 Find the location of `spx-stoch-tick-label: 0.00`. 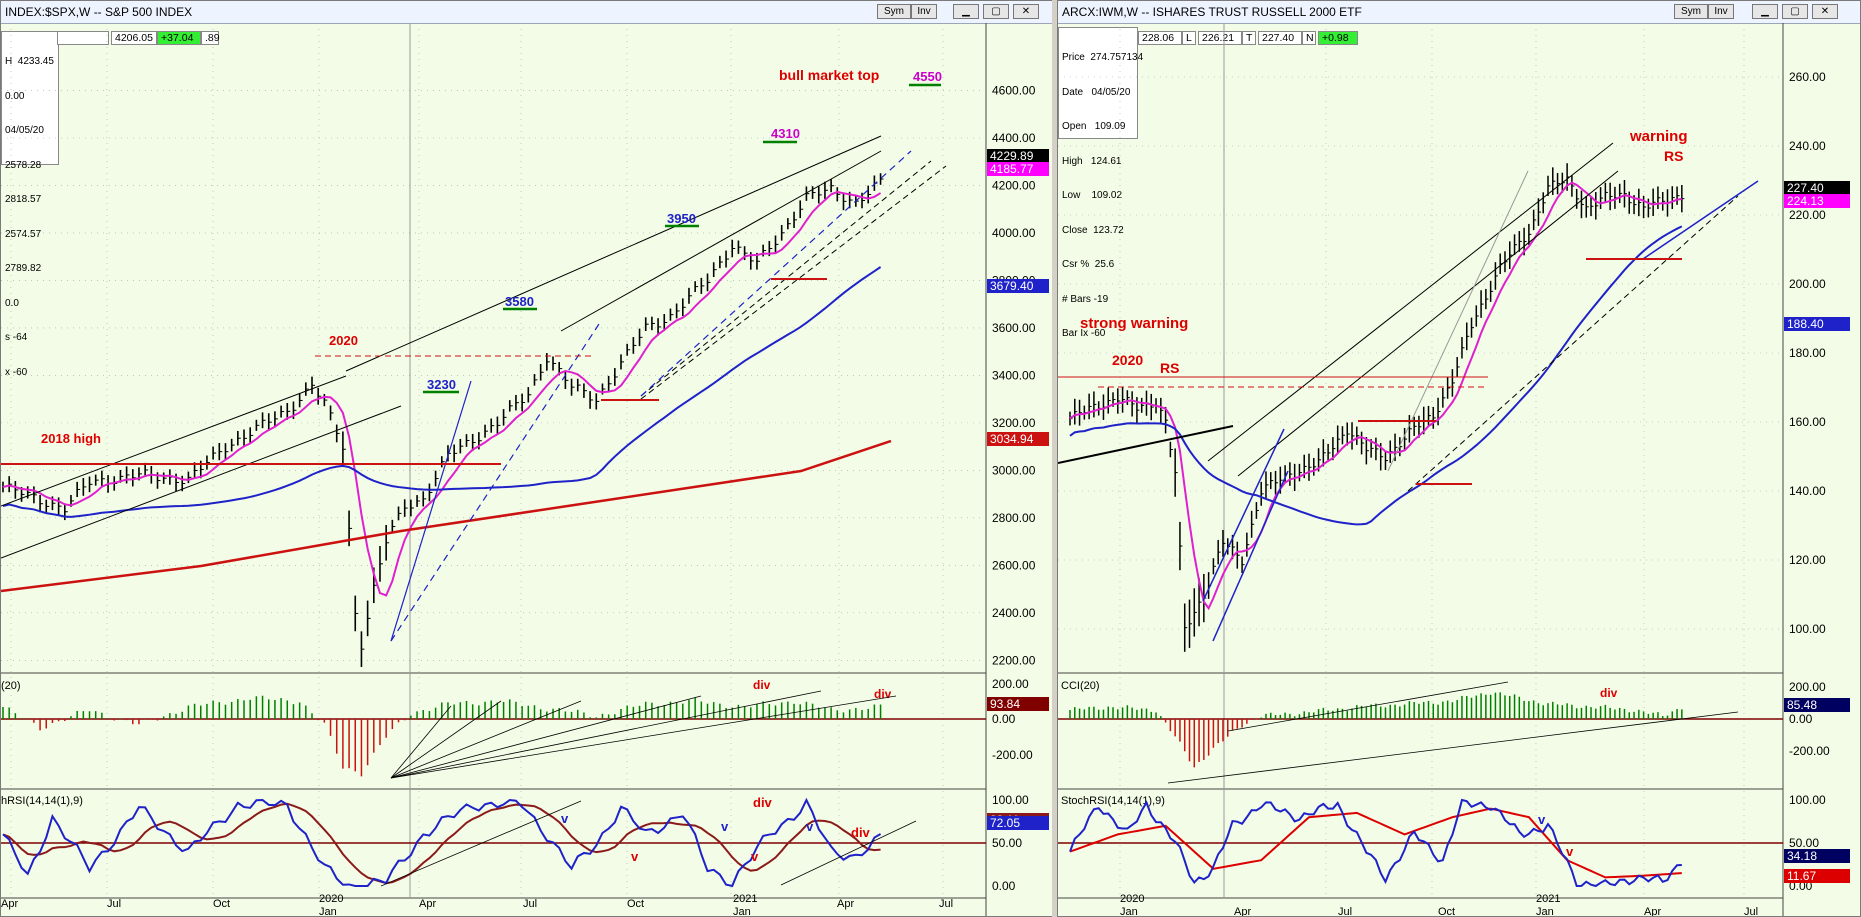

spx-stoch-tick-label: 0.00 is located at coordinates (1004, 886).